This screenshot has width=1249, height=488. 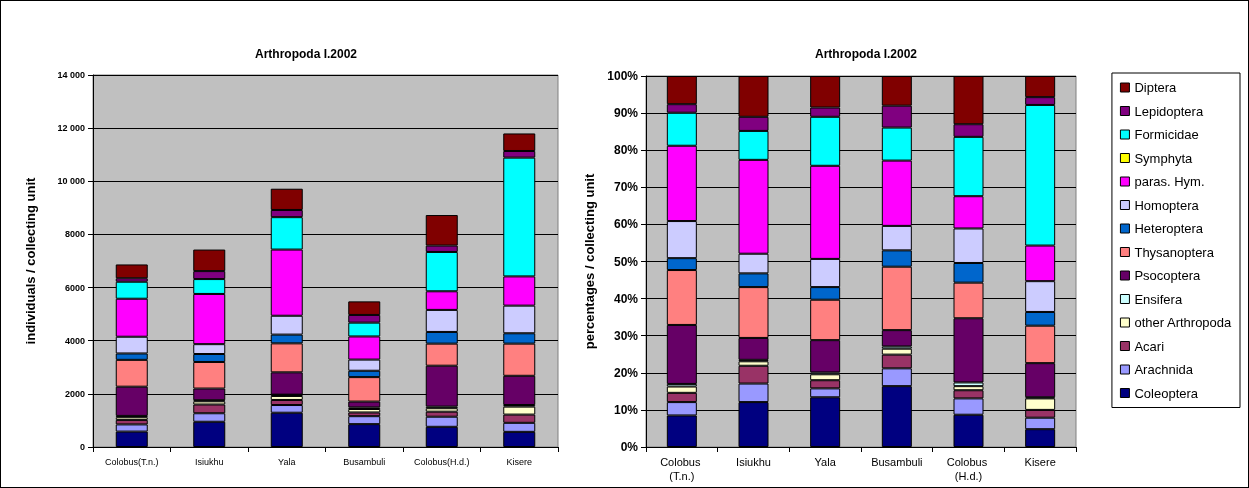 I want to click on y-tick-label: 40%, so click(x=626, y=298).